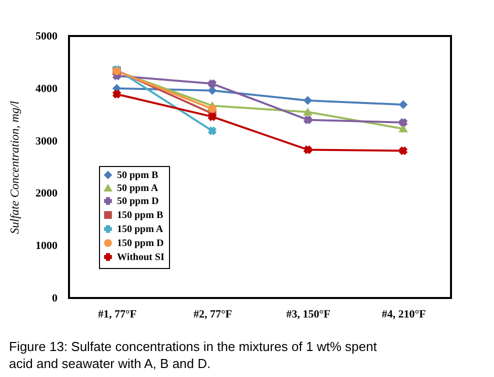 This screenshot has width=494, height=377. I want to click on x-tick-label: #3, 150°F, so click(308, 314).